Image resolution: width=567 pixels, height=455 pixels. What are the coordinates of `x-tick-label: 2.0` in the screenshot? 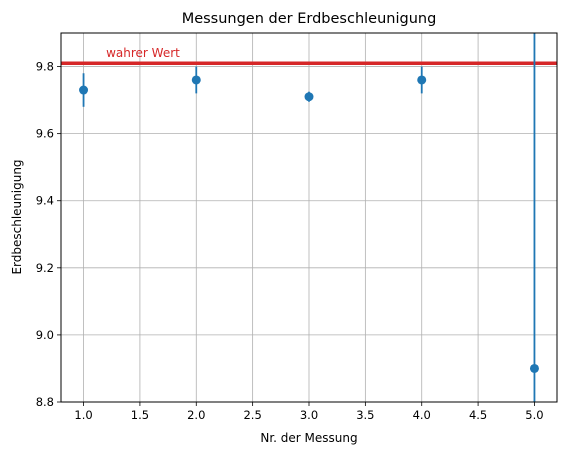 It's located at (196, 415).